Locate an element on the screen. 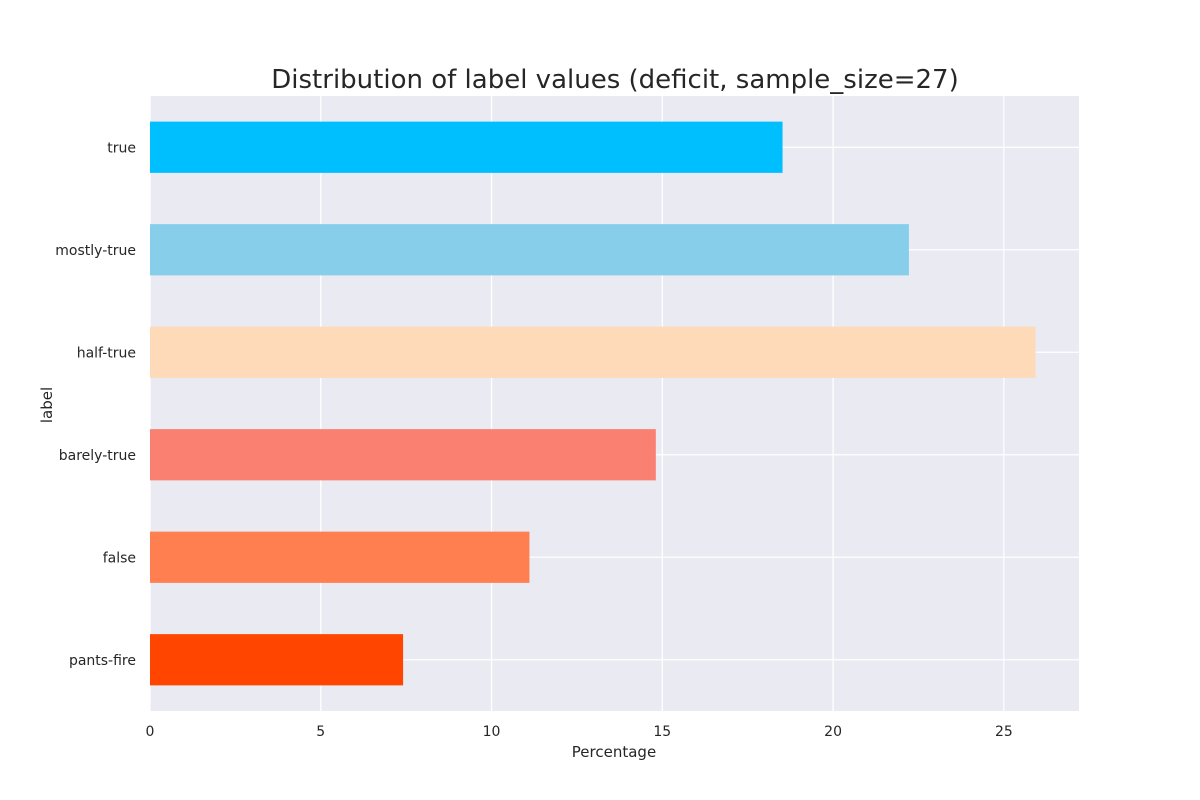 The height and width of the screenshot is (800, 1200). y-tick-label: false is located at coordinates (119, 558).